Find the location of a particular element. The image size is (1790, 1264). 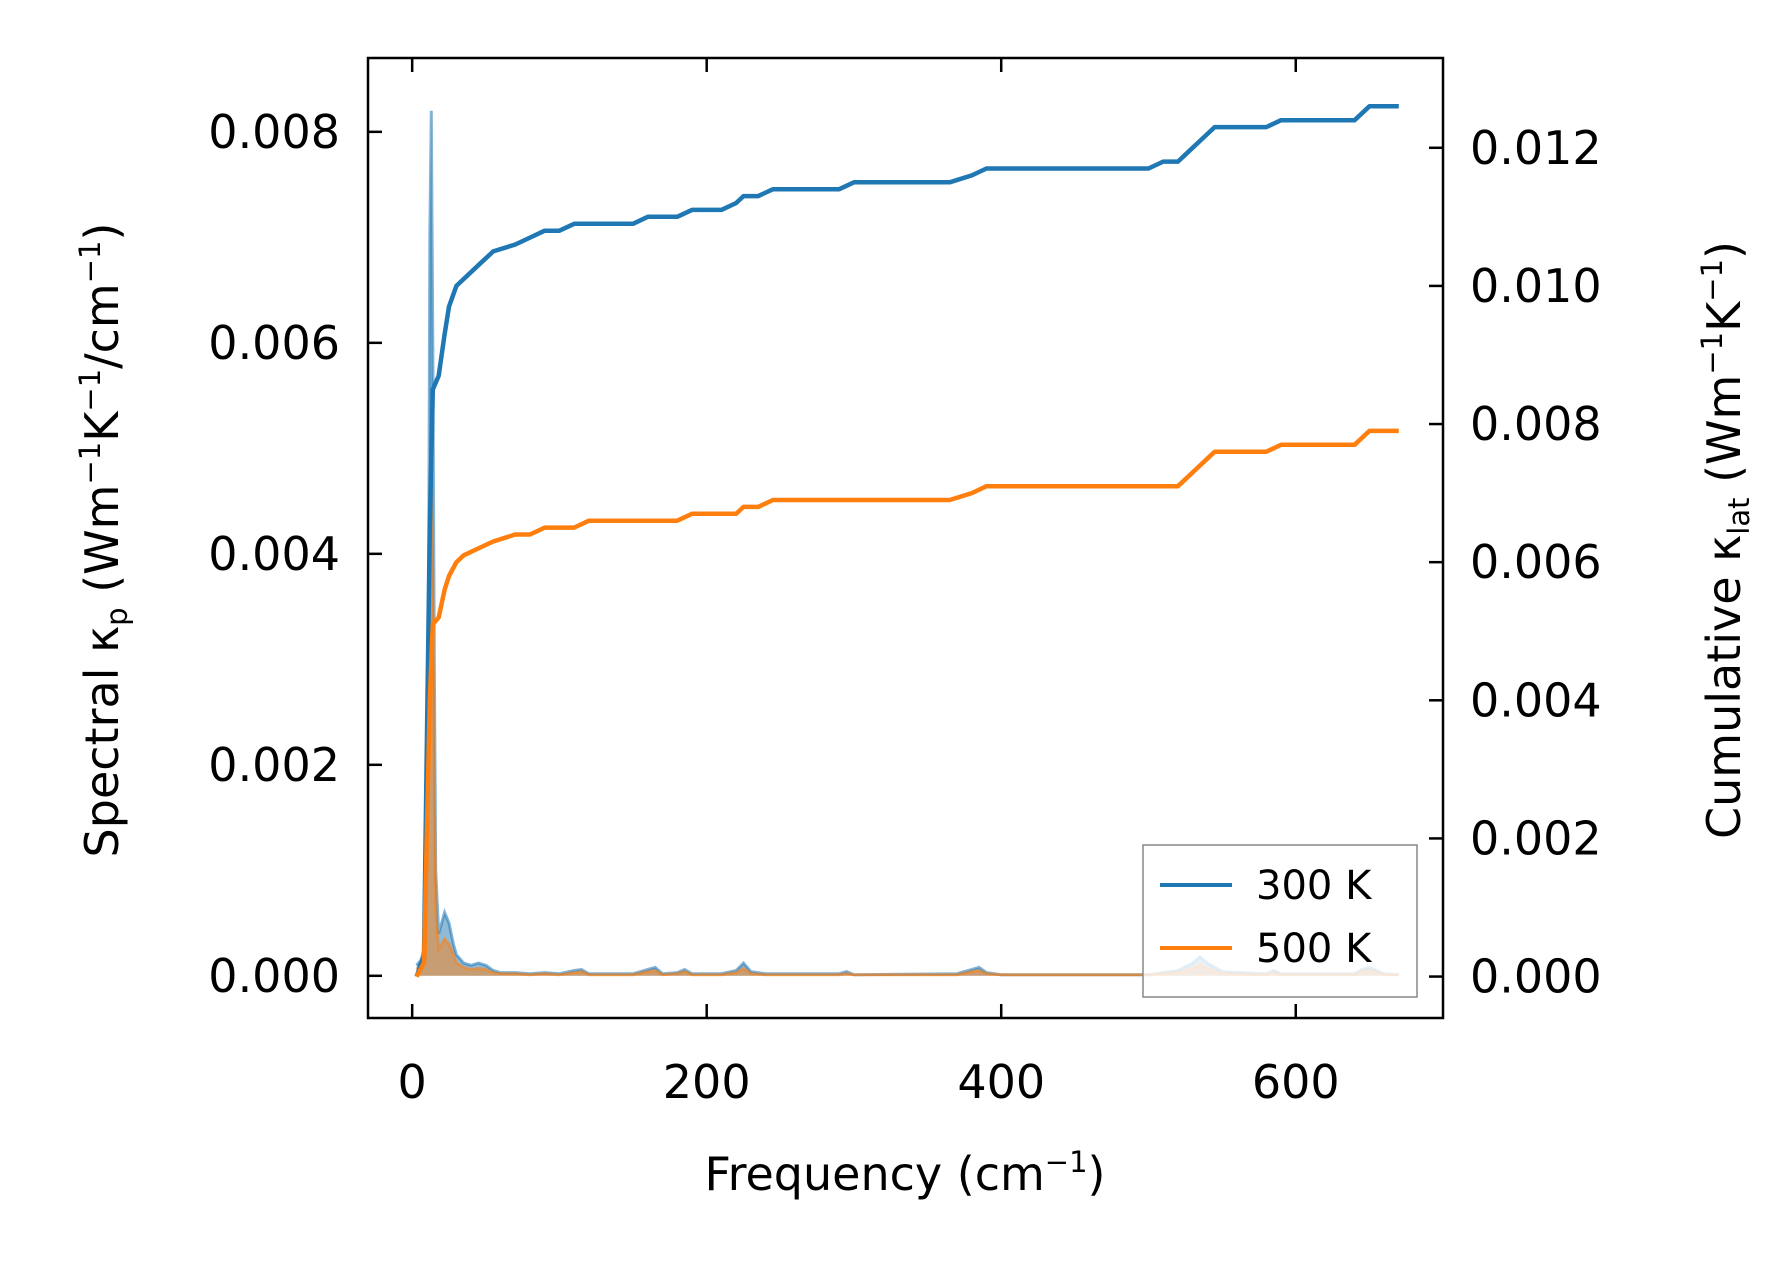

y-left-axis-ticks: 0.000 0.002 0.004 0.006 0.008 is located at coordinates (295, 554).